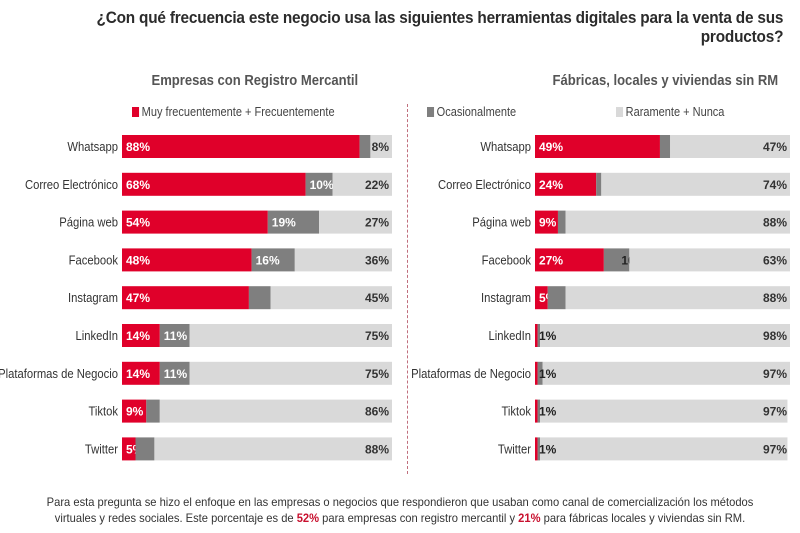 The height and width of the screenshot is (533, 800). Describe the element at coordinates (377, 336) in the screenshot. I see `data-label: 75%` at that location.